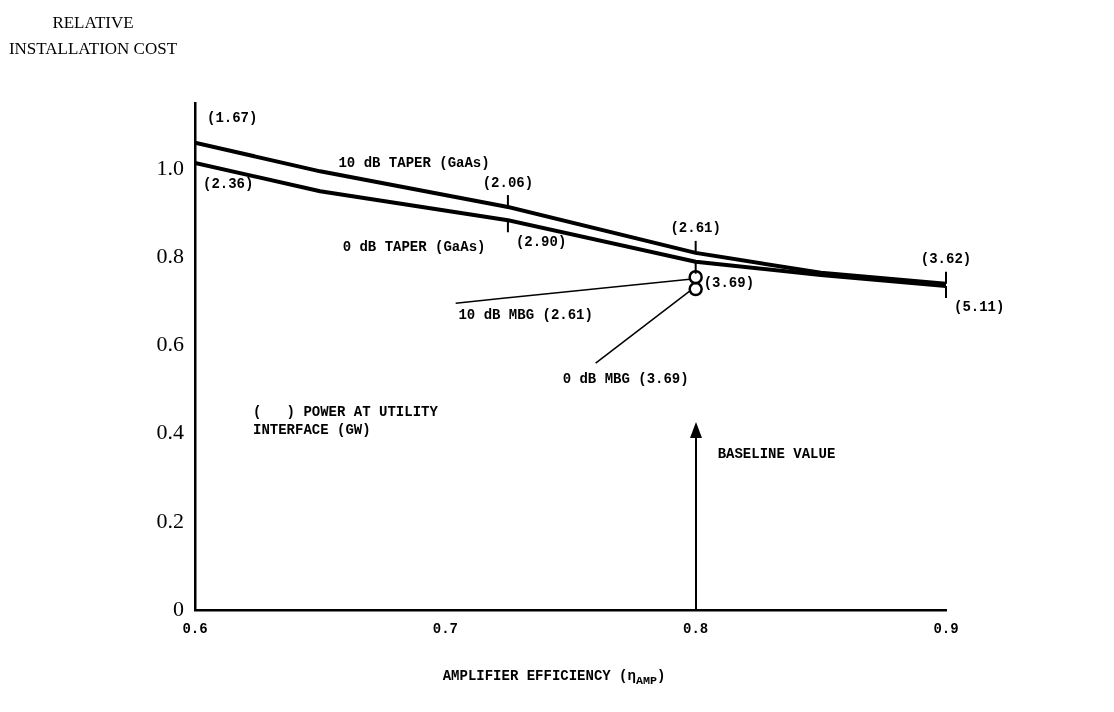  What do you see at coordinates (776, 453) in the screenshot?
I see `ref-line-label: BASELINE VALUE` at bounding box center [776, 453].